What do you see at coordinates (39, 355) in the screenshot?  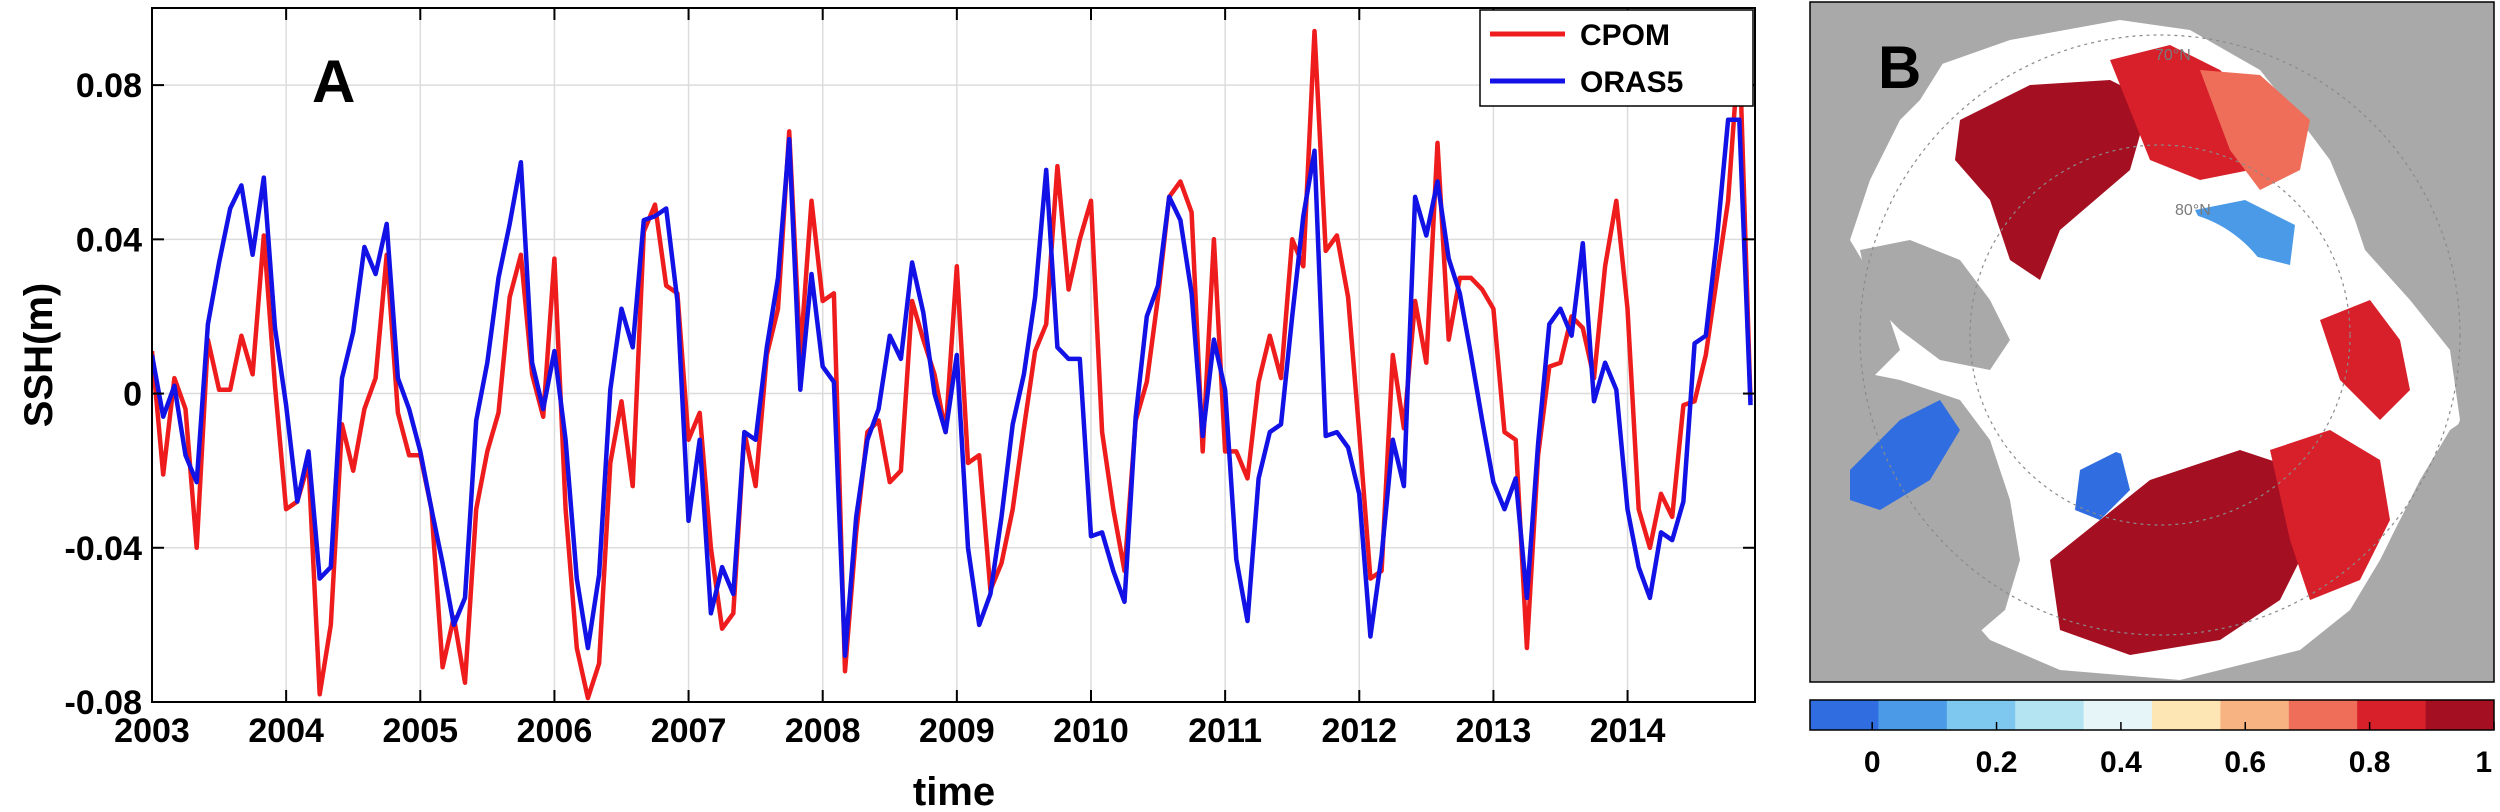 I see `y-axis-label: SSH(m)` at bounding box center [39, 355].